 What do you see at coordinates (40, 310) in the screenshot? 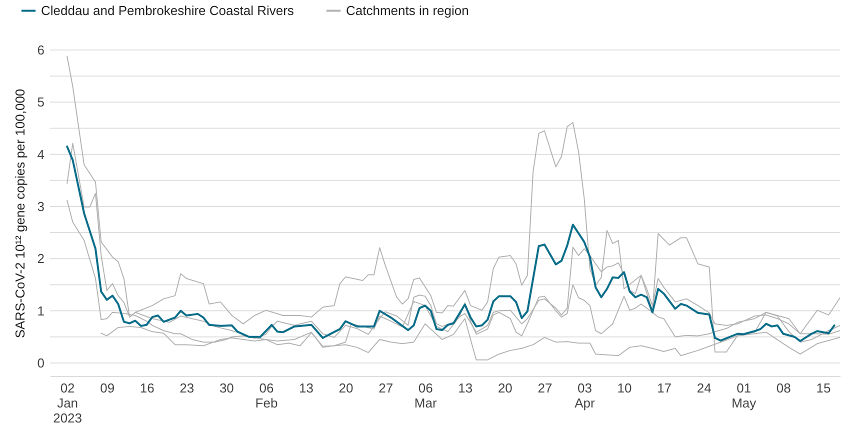
I see `y-tick-label: 1` at bounding box center [40, 310].